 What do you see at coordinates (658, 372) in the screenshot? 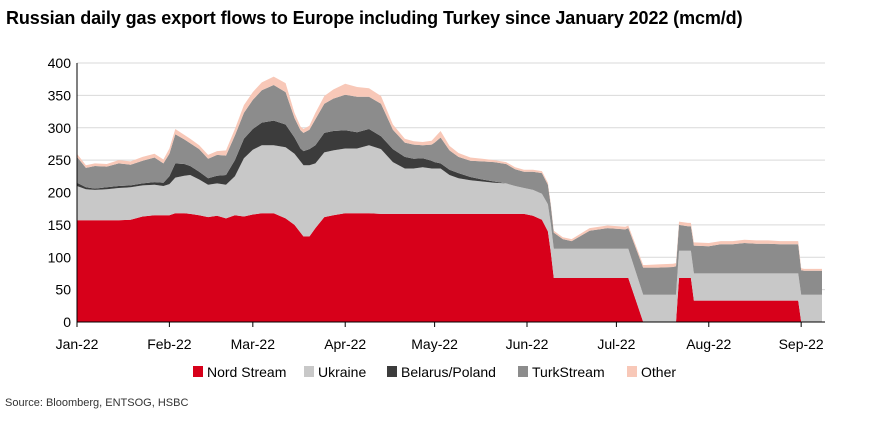
I see `legend-label-other: Other` at bounding box center [658, 372].